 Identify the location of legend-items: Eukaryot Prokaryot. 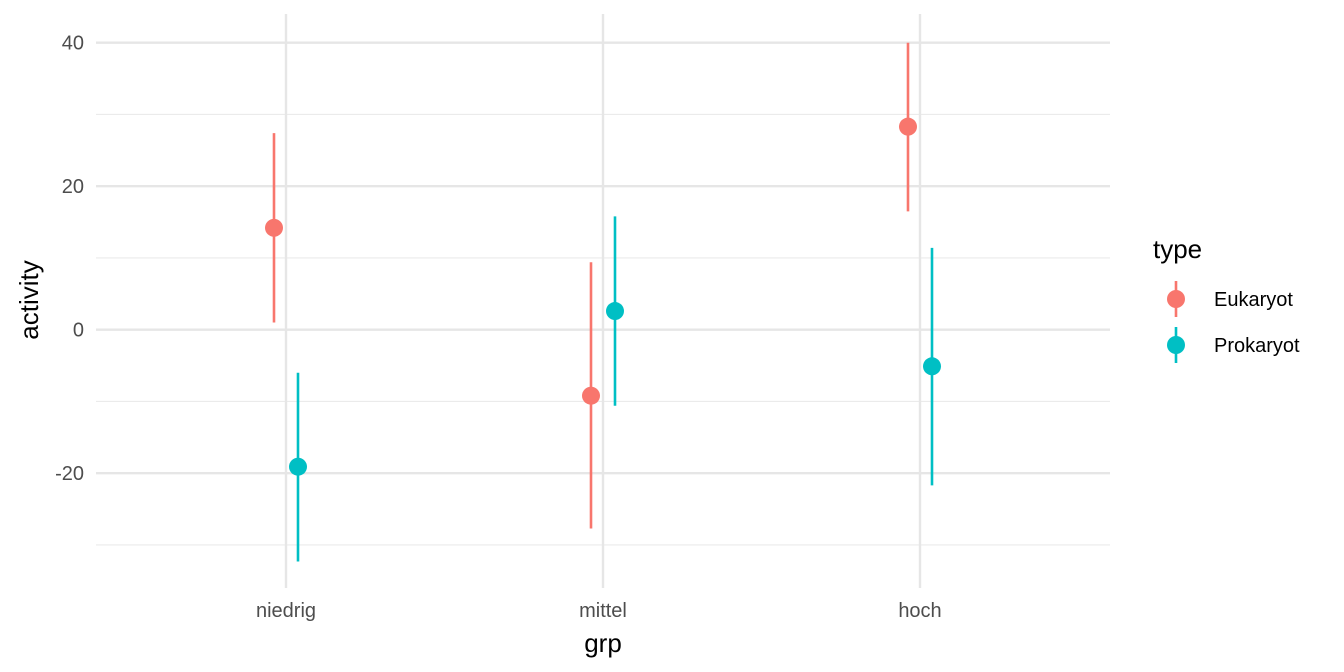
(1233, 322).